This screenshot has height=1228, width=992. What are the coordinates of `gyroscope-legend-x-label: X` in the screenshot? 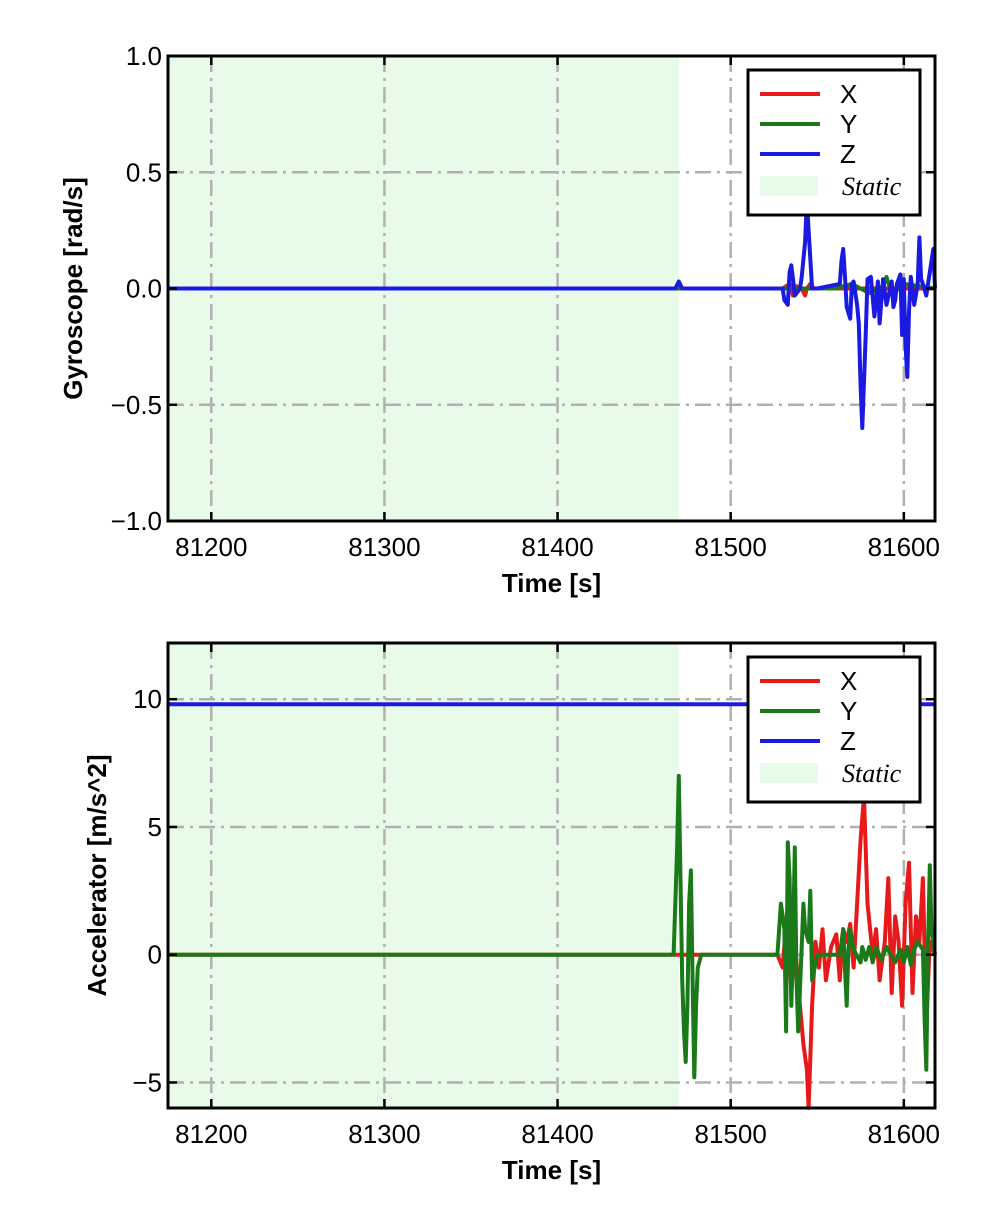 It's located at (848, 94).